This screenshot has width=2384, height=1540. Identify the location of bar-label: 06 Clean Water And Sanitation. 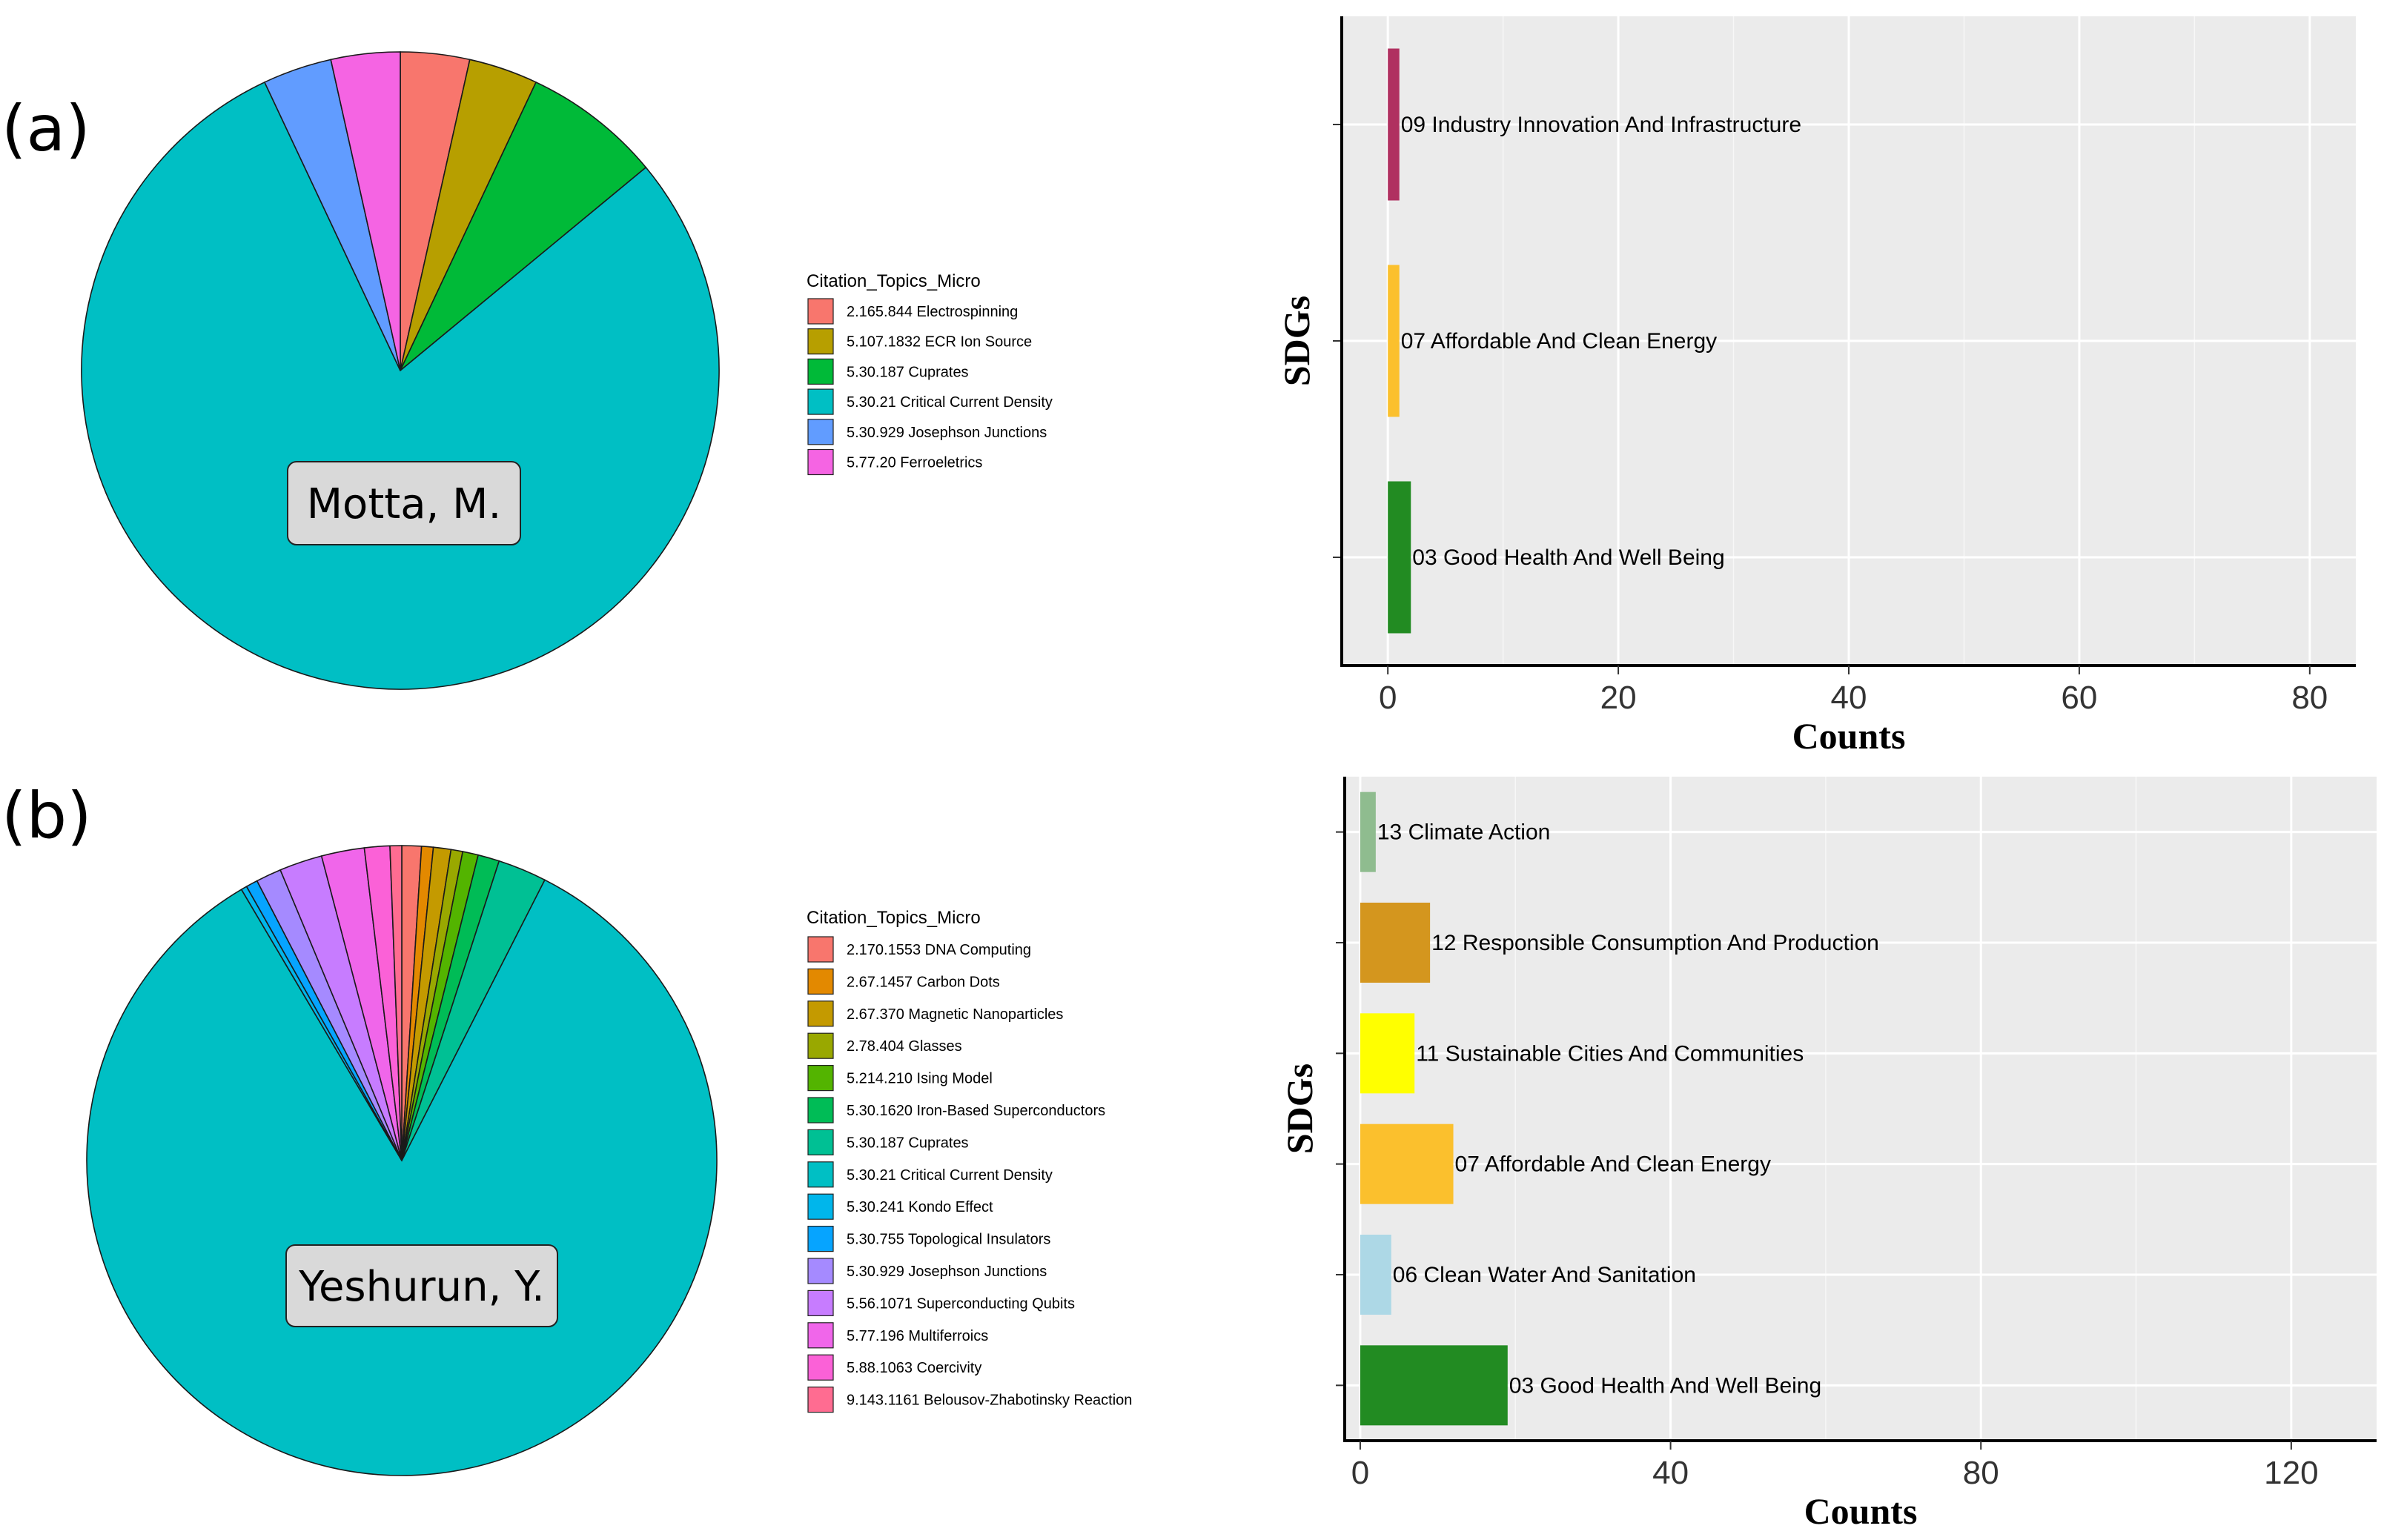
(1544, 1275).